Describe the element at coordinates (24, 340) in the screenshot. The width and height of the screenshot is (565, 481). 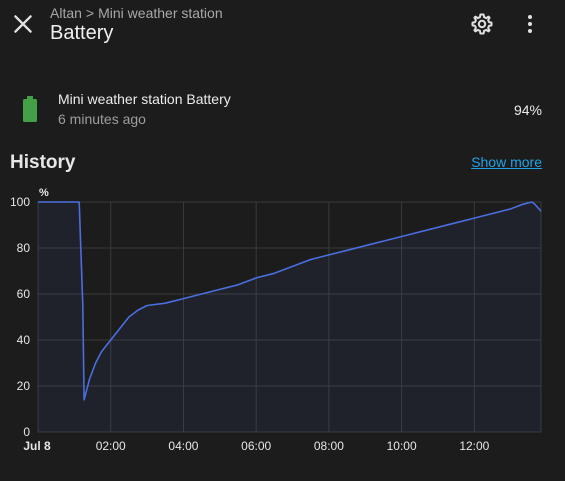
I see `y-tick-label: 40` at that location.